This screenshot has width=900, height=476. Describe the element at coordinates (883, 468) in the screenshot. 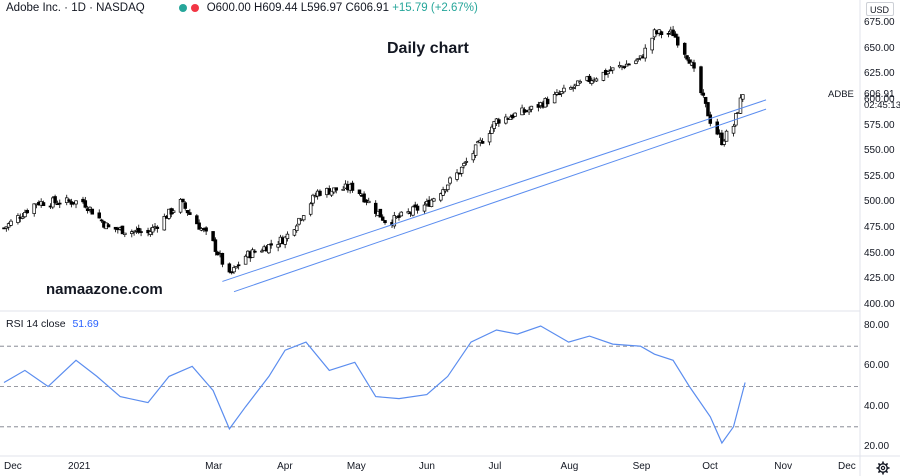

I see `gear-icon` at that location.